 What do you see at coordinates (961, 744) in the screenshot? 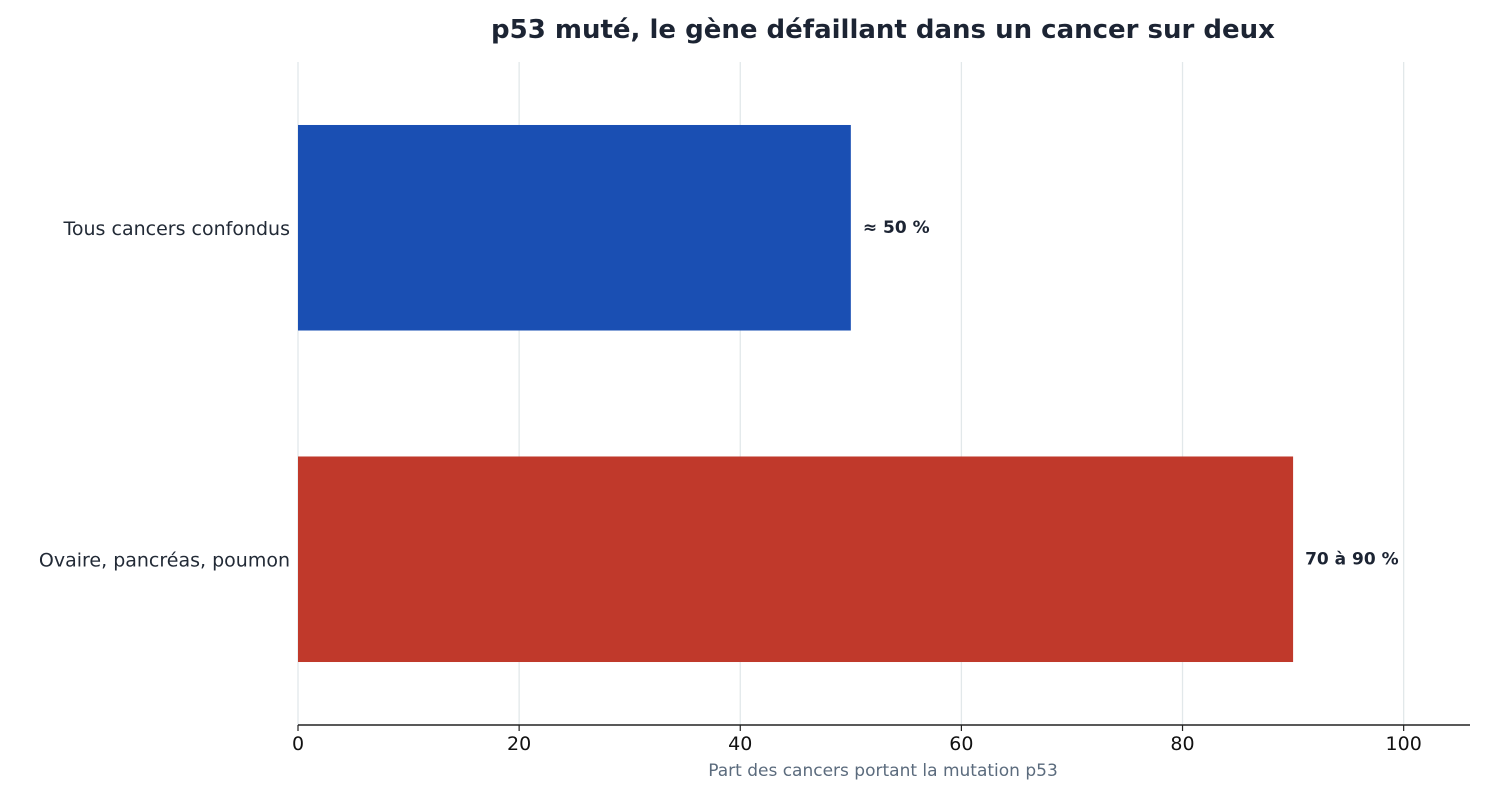
I see `x-tick-label-60: 60` at bounding box center [961, 744].